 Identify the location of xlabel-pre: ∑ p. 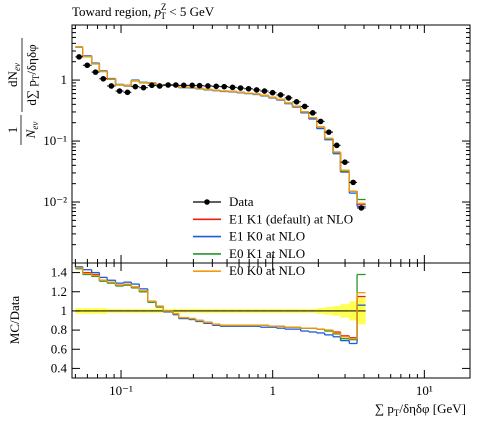
(384, 408).